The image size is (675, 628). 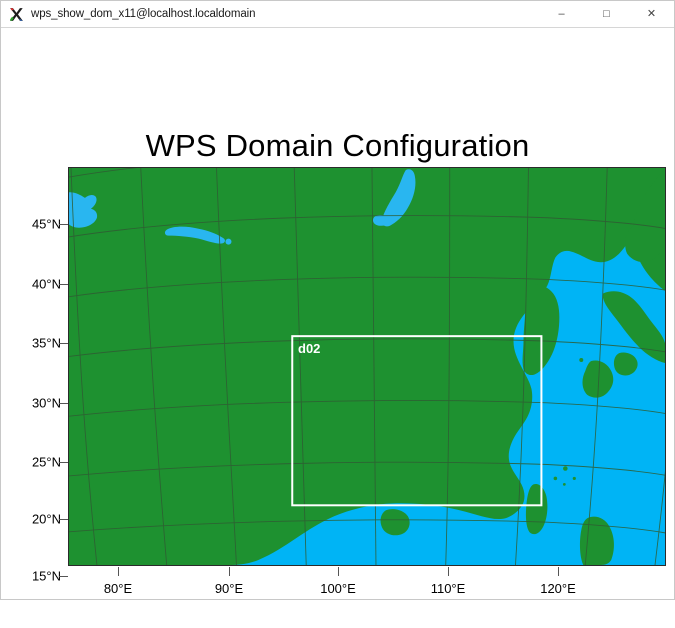 What do you see at coordinates (34, 328) in the screenshot?
I see `y-axis: 45°N 40°N 35°N 30°N 25°N 20°N 15°N` at bounding box center [34, 328].